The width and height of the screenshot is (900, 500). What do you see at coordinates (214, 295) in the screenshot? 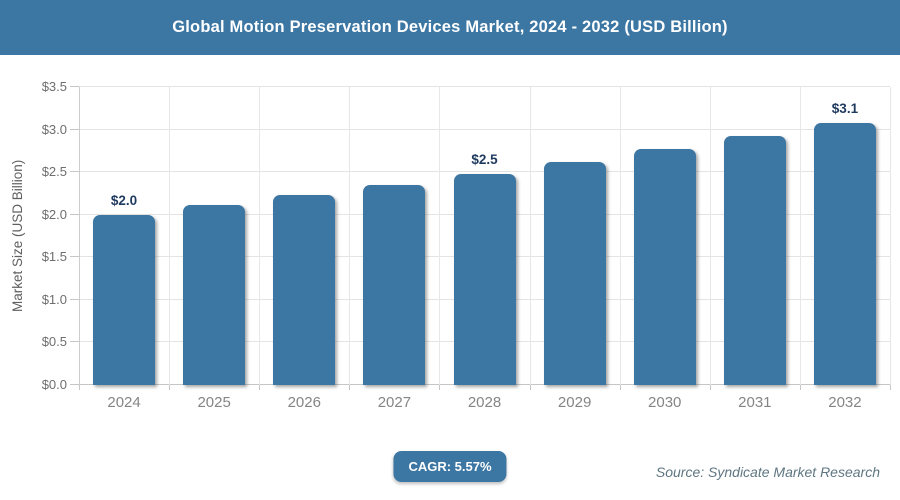
I see `bar-2025` at bounding box center [214, 295].